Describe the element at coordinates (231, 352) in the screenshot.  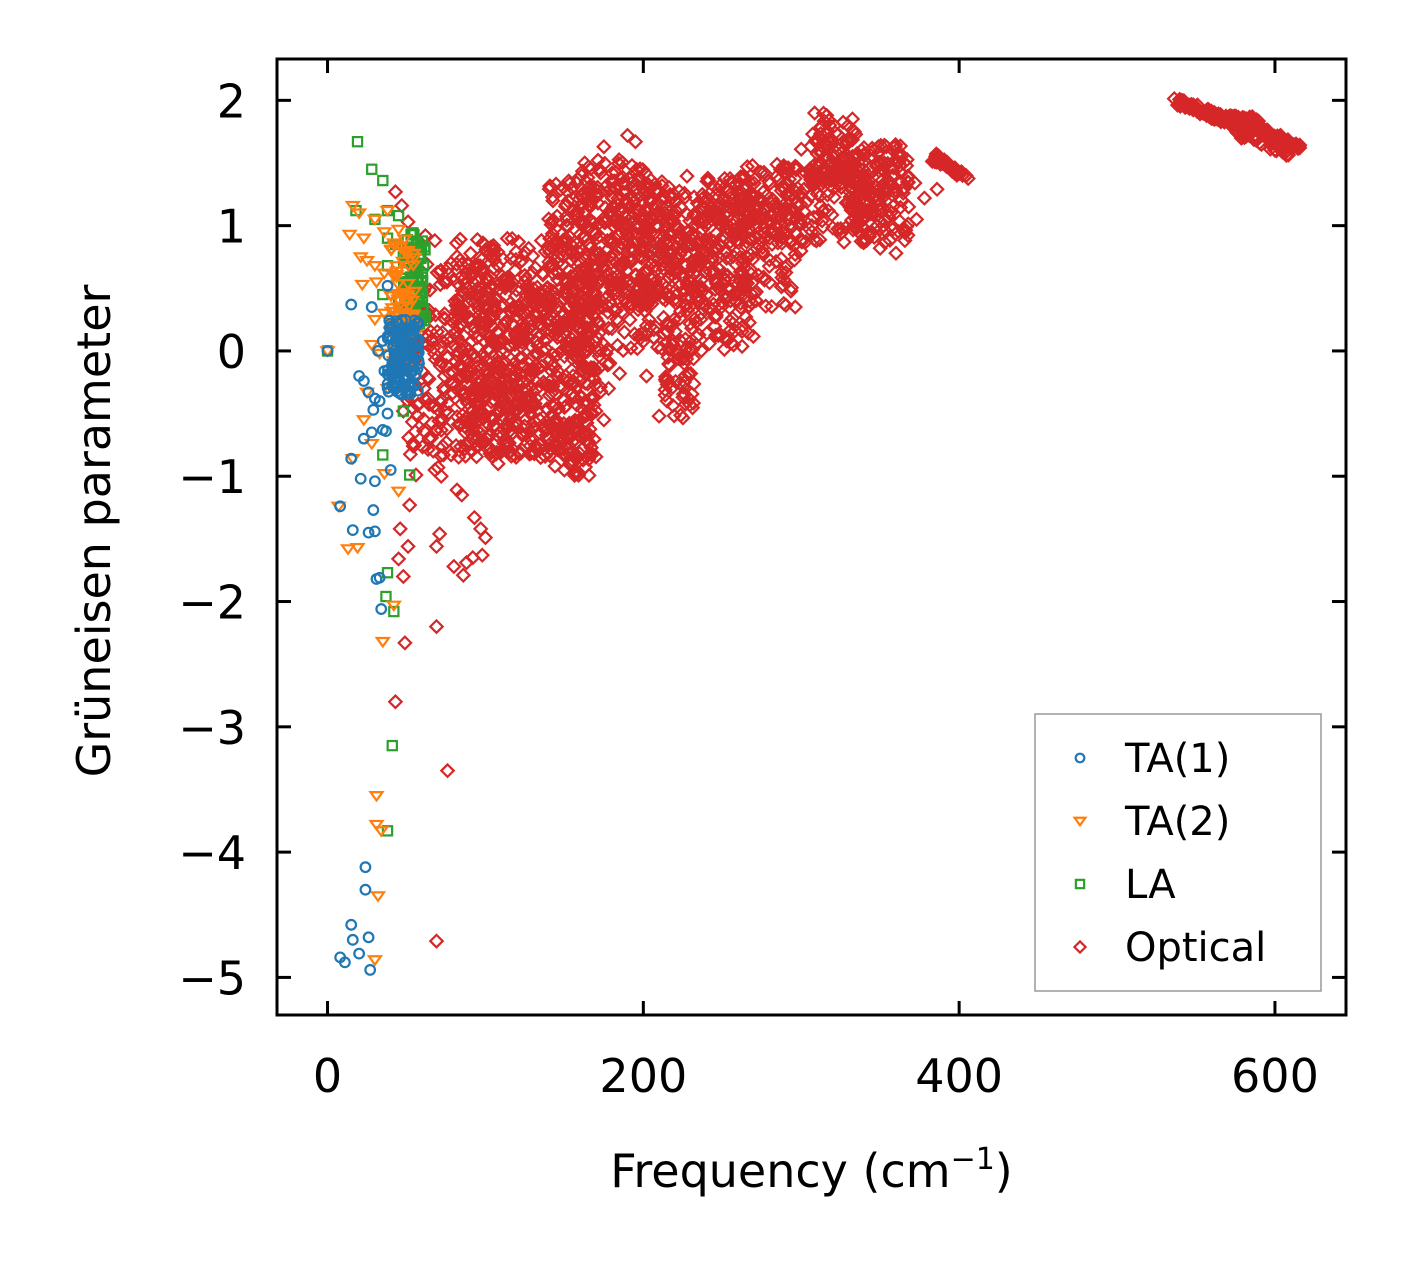
I see `y-tick-label: 0` at that location.